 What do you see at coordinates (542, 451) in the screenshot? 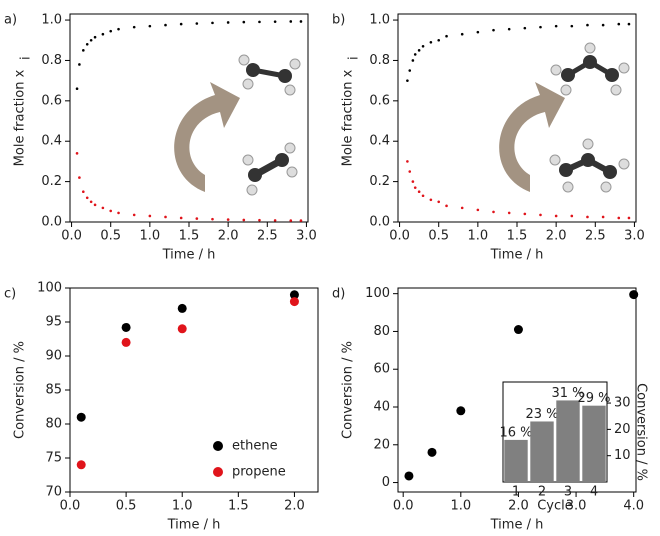
I see `bar` at bounding box center [542, 451].